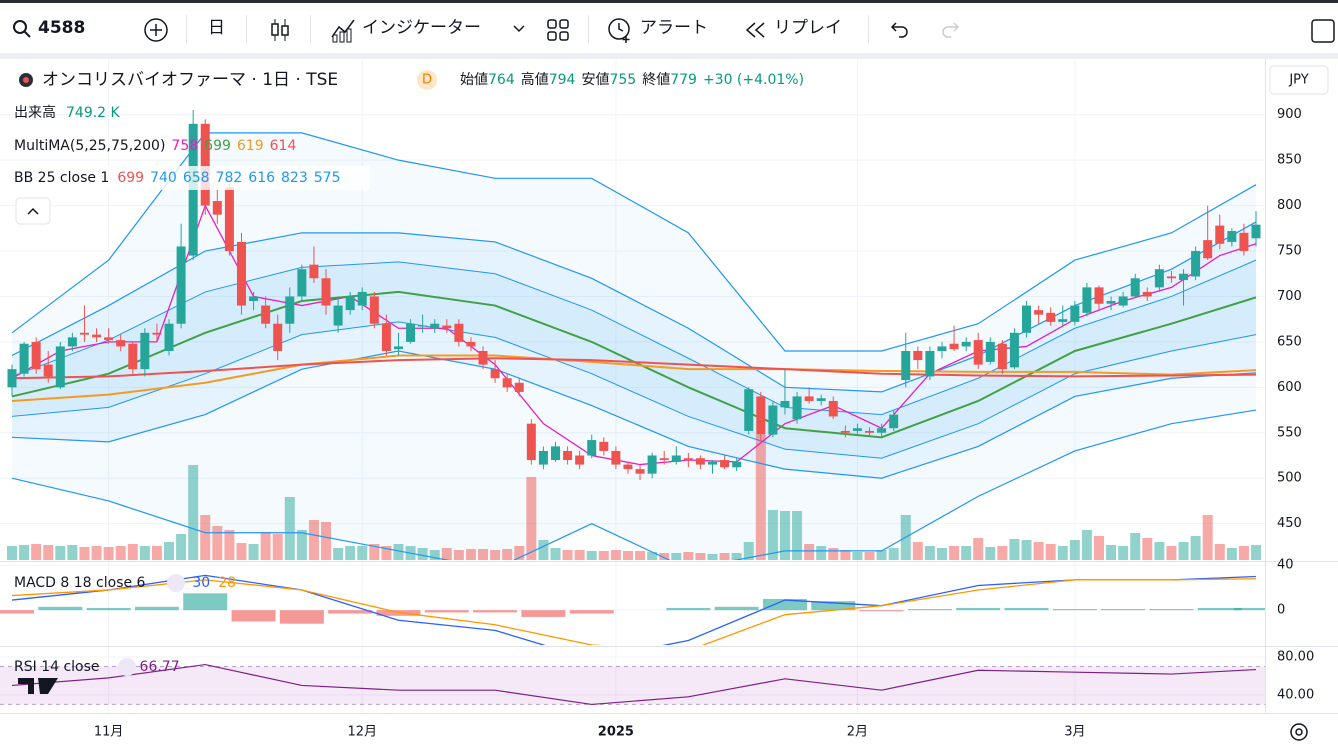 The image size is (1338, 747). What do you see at coordinates (22, 29) in the screenshot?
I see `search-icon` at bounding box center [22, 29].